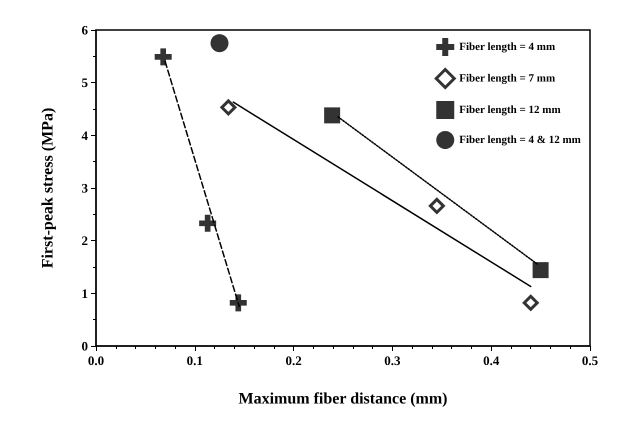 Image resolution: width=628 pixels, height=431 pixels. Describe the element at coordinates (85, 30) in the screenshot. I see `y-tick-label: 6` at that location.